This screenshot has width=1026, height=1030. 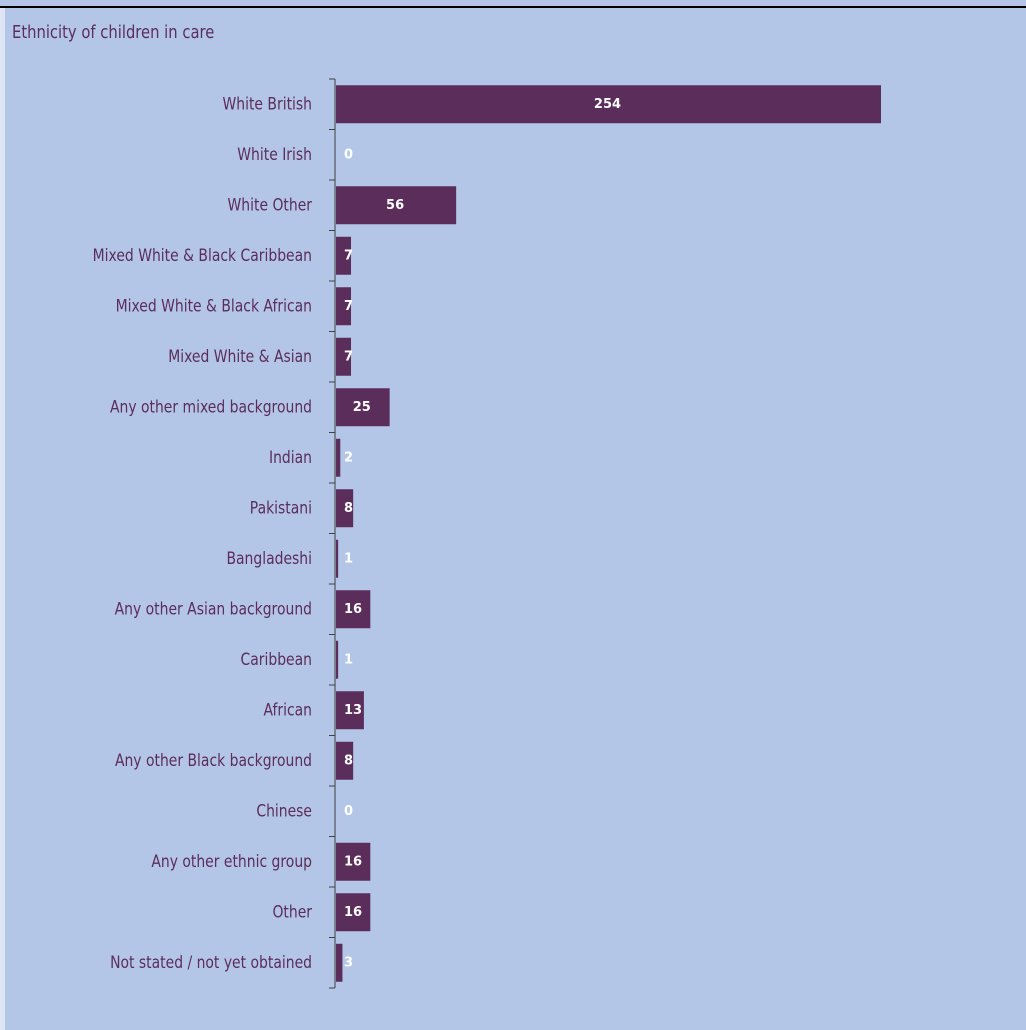 I want to click on left-border-strip, so click(x=2, y=519).